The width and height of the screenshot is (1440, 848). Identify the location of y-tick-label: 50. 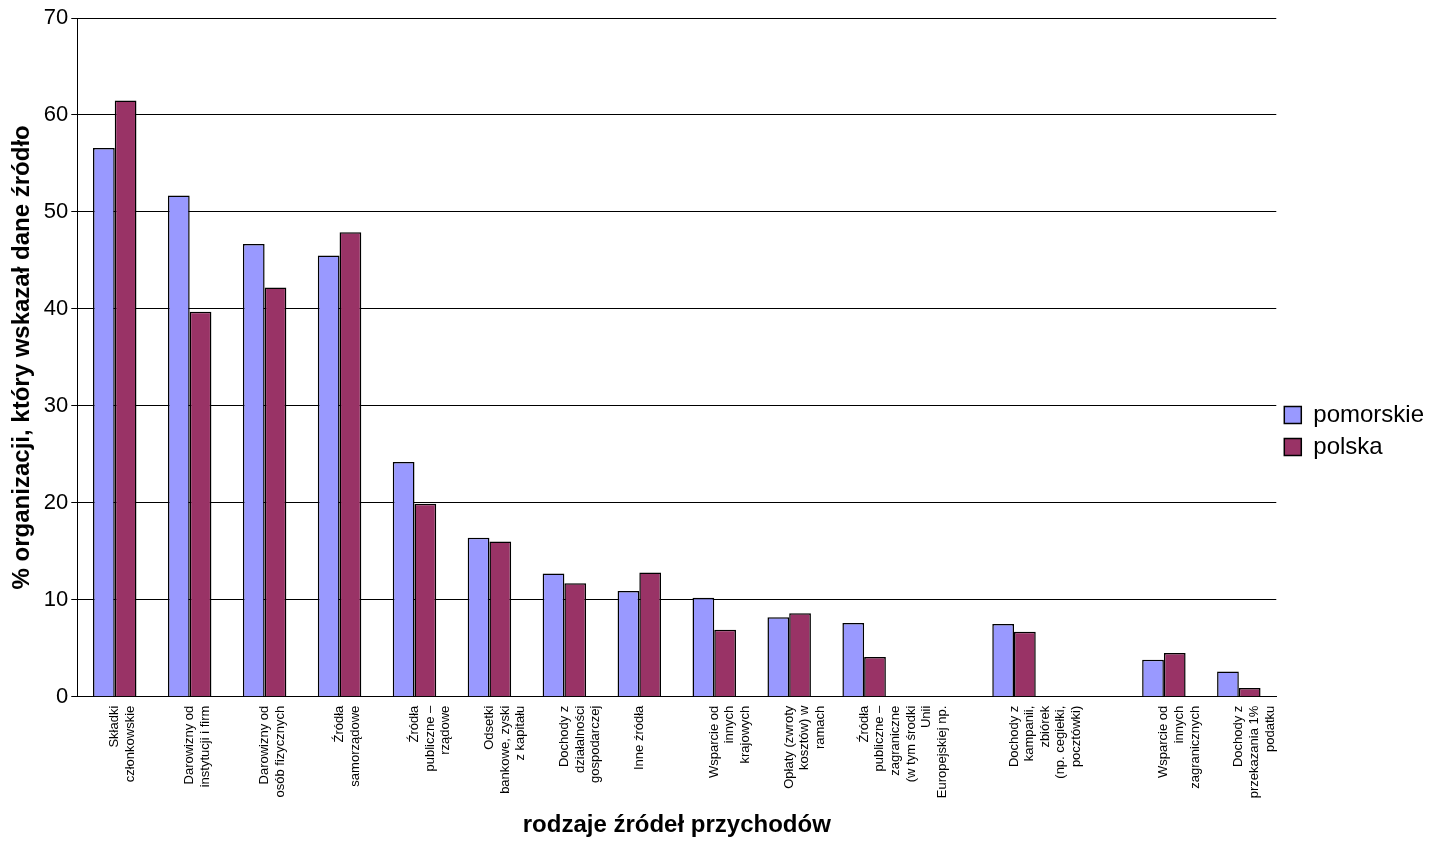
(56, 210).